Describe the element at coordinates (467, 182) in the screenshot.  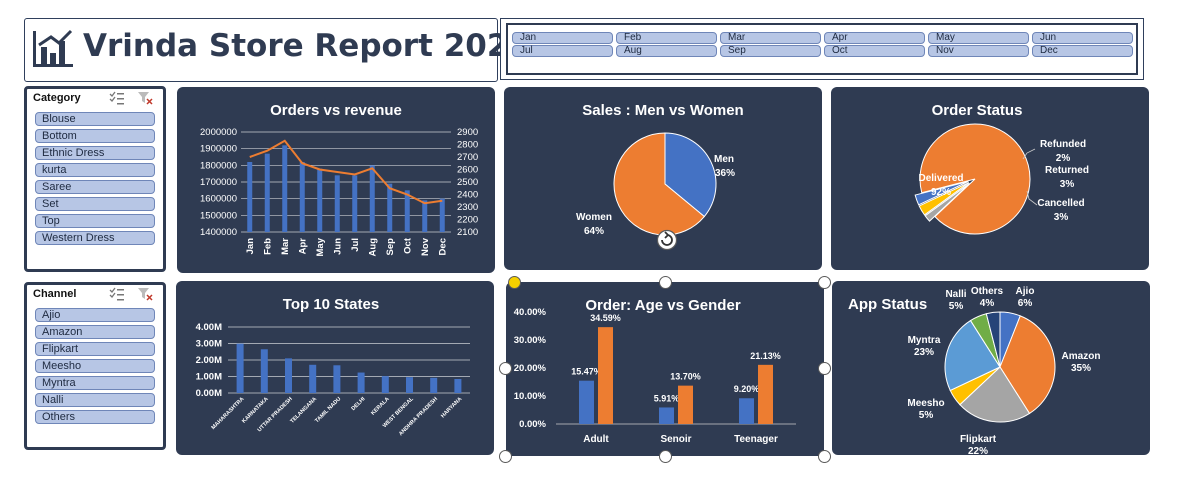
I see `y2-tick-label: 2500` at that location.